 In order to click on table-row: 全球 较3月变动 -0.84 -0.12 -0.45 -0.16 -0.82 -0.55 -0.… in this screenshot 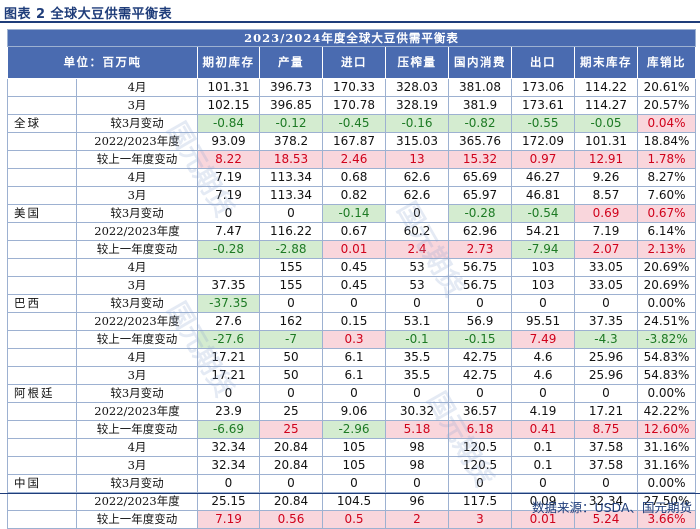, I will do `click(351, 123)`.